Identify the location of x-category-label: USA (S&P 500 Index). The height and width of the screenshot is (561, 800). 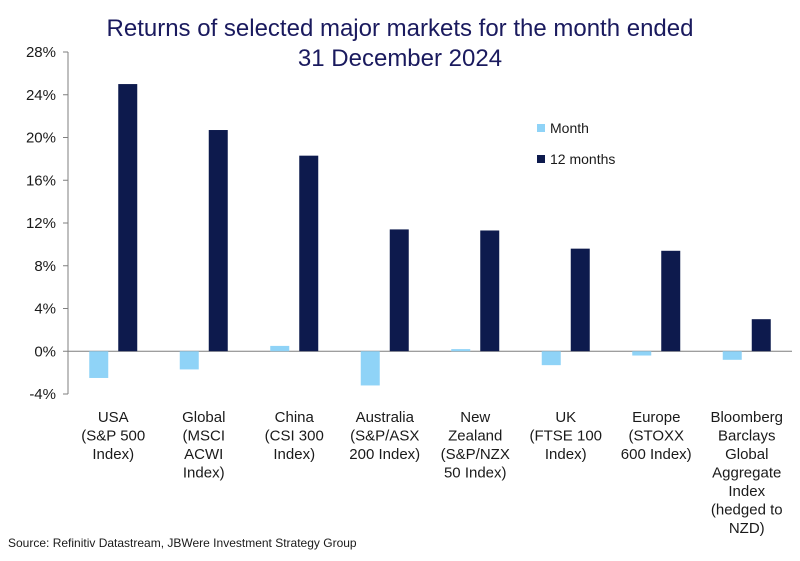
(113, 436).